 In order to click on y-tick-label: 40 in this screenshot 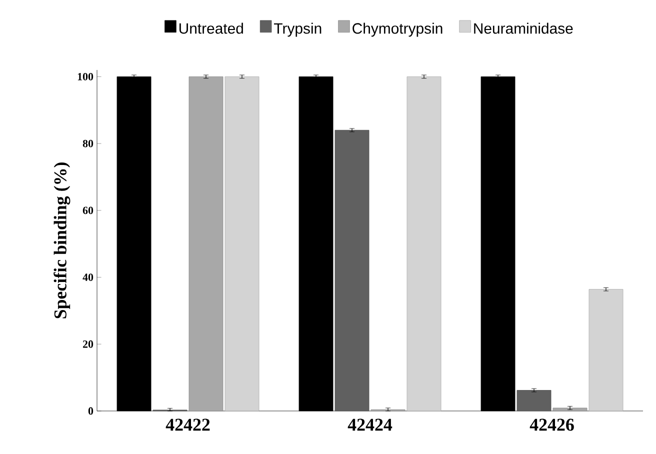, I will do `click(88, 277)`.